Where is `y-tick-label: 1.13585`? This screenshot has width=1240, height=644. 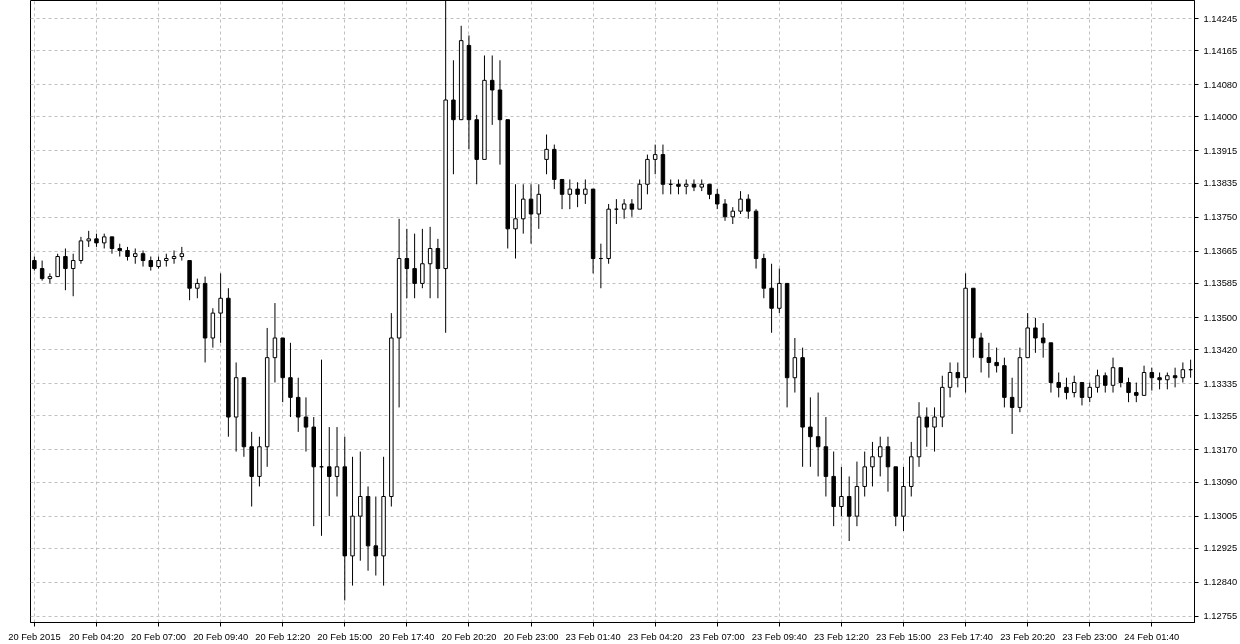
y-tick-label: 1.13585 is located at coordinates (1220, 283).